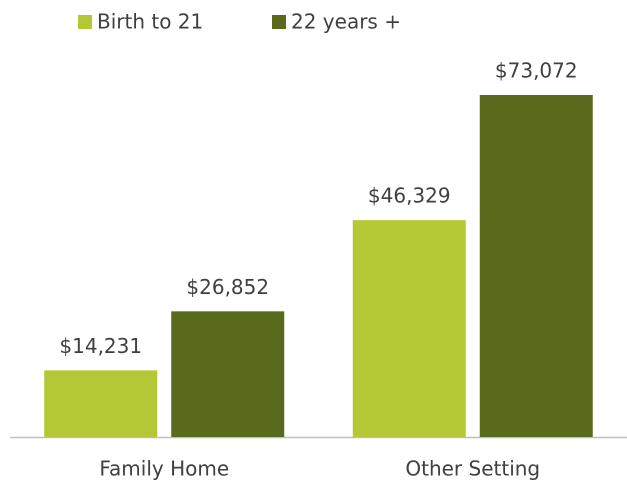 The width and height of the screenshot is (627, 485). Describe the element at coordinates (536, 71) in the screenshot. I see `data-label: $73,072` at that location.